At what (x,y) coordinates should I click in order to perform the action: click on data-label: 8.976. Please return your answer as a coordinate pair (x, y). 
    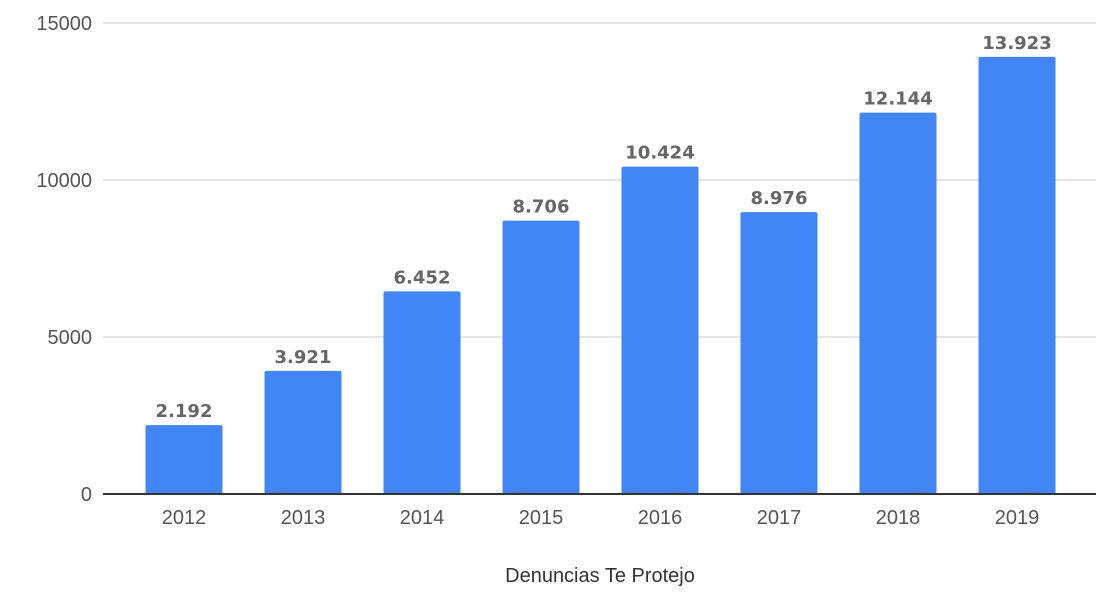
    Looking at the image, I should click on (779, 198).